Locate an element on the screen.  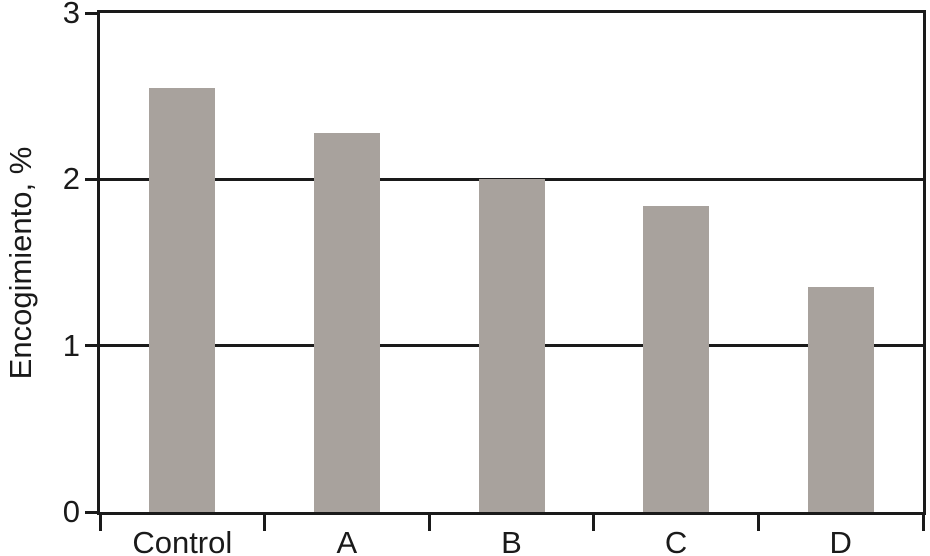
x-category-label-b: B is located at coordinates (511, 540).